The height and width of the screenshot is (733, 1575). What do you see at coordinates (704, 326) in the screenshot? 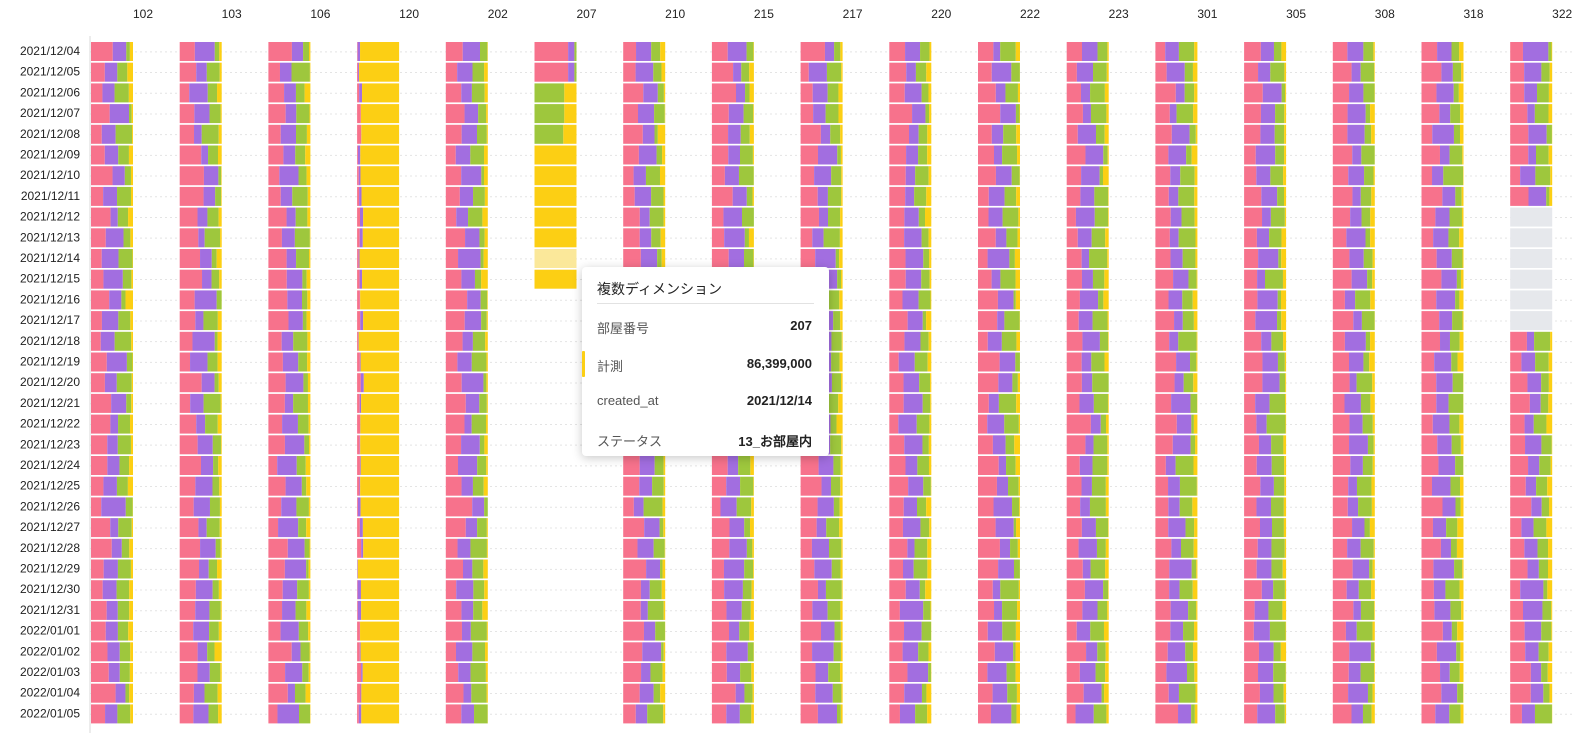
I see `tooltip-row-room: 部屋番号 207` at bounding box center [704, 326].